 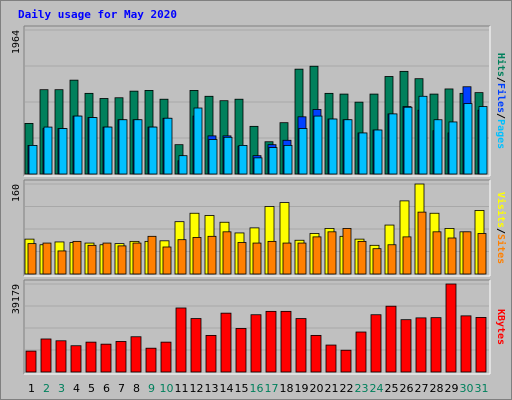 What do you see at coordinates (91, 388) in the screenshot?
I see `x-tick-label: 5` at bounding box center [91, 388].